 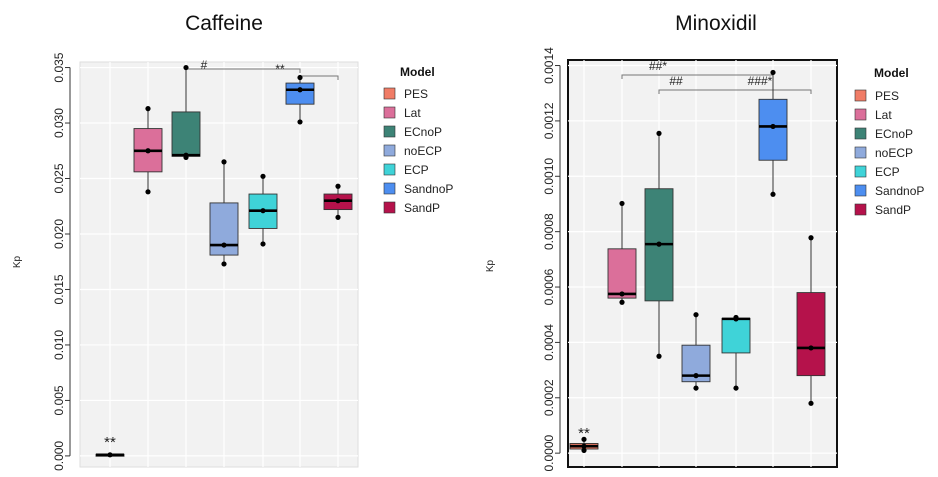 I want to click on y-tick-label: 0.035, so click(x=59, y=67).